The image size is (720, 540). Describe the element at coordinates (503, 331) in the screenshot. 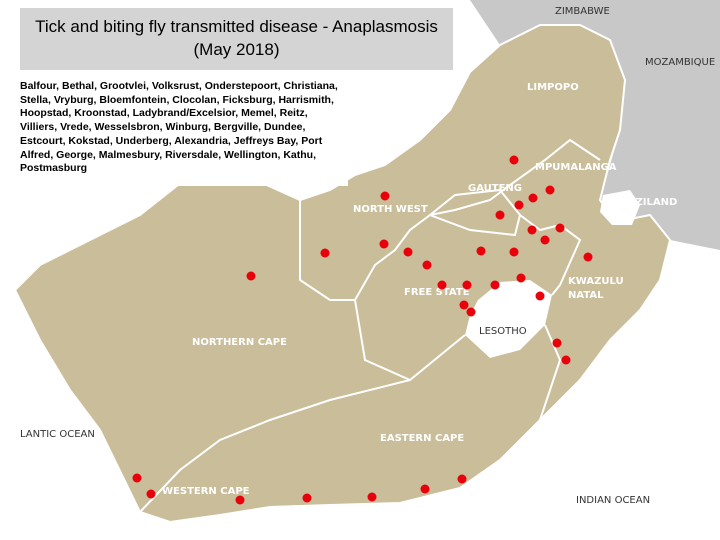

I see `map-label: LESOTHO` at that location.